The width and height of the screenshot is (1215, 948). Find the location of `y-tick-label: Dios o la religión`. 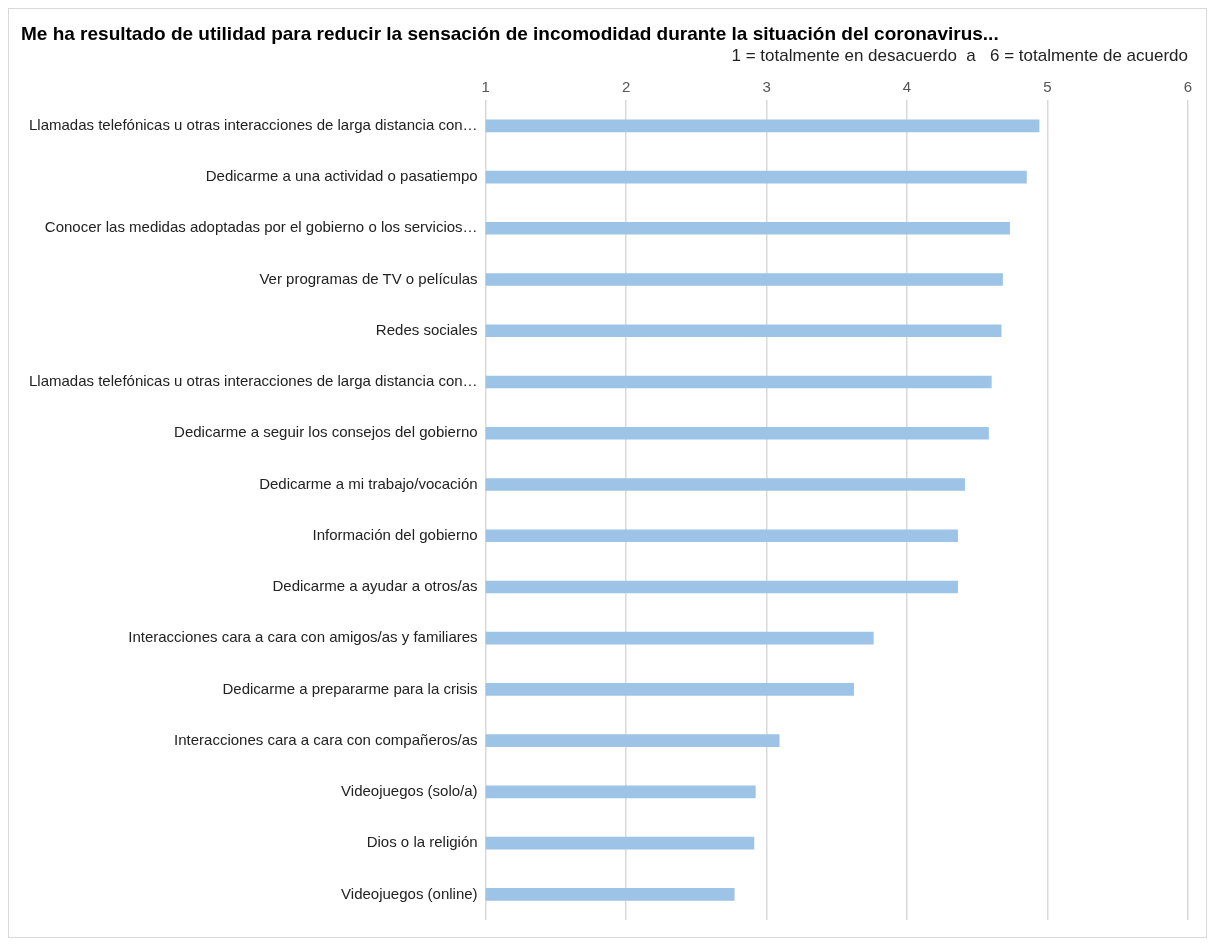

y-tick-label: Dios o la religión is located at coordinates (422, 842).